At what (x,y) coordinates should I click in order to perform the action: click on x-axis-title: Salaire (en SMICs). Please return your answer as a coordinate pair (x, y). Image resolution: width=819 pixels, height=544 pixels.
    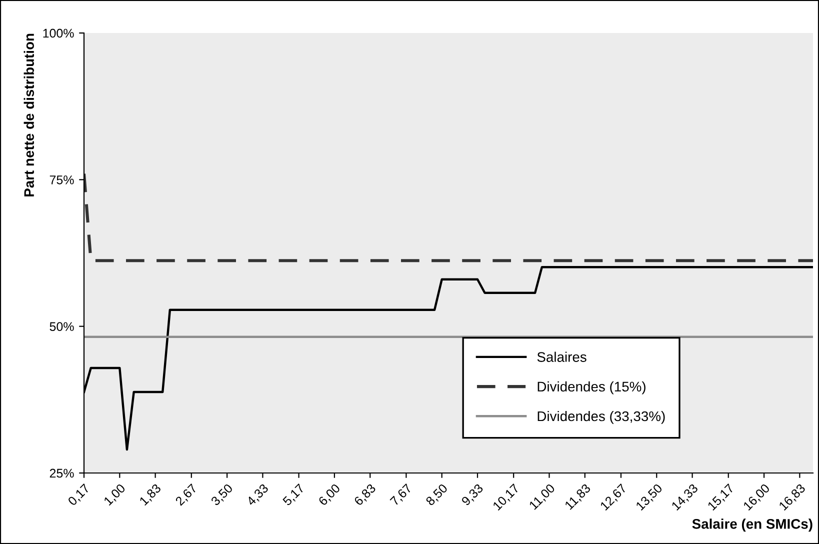
    Looking at the image, I should click on (752, 525).